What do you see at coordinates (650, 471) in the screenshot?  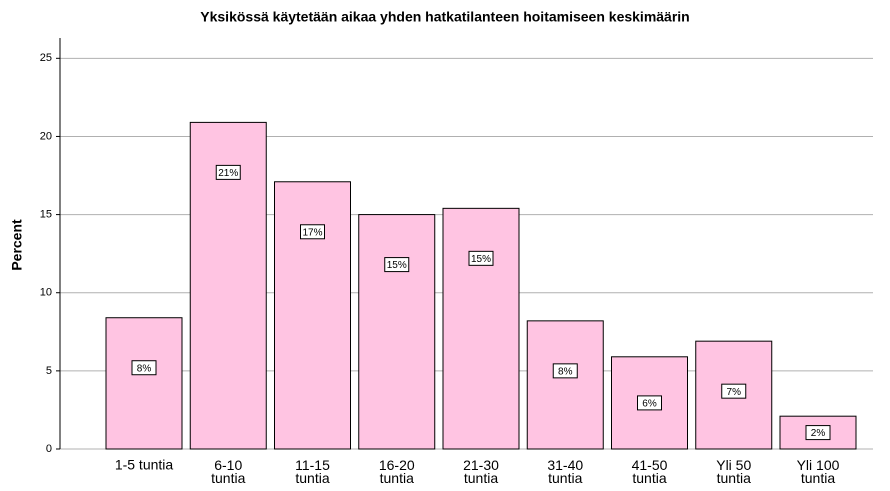 I see `x-tick-label: 41-50 tuntia` at bounding box center [650, 471].